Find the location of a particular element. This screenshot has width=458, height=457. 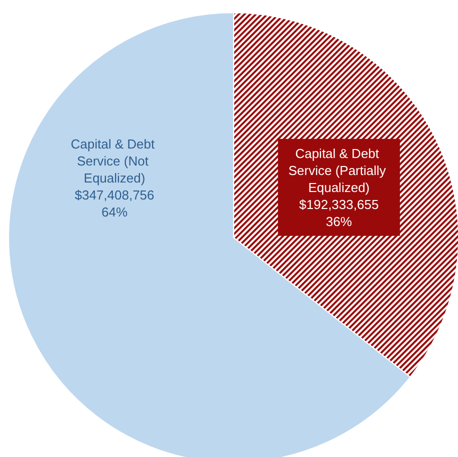

slice-label: Capital & Debt Service (Partially Equalized) is located at coordinates (339, 170).